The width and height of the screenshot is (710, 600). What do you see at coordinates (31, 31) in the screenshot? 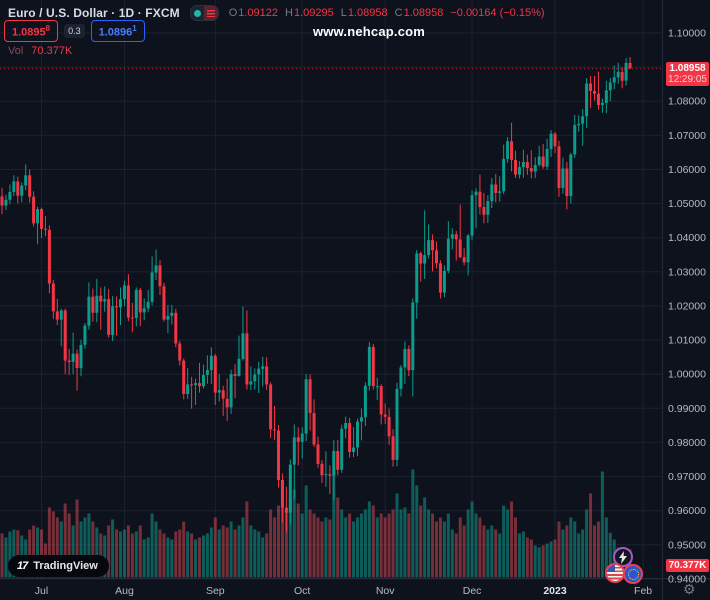
I see `sell-bid-button: 1.08958` at bounding box center [31, 31].